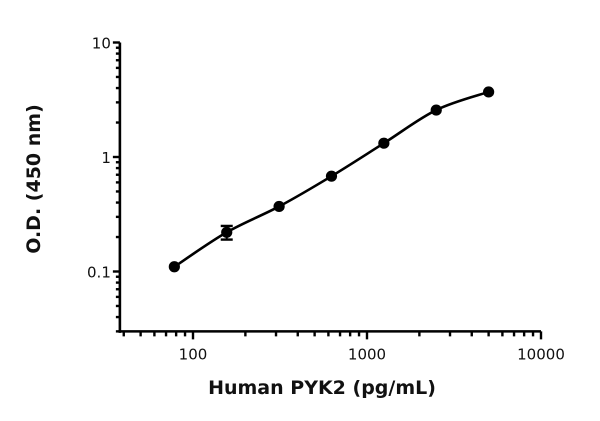 This screenshot has height=421, width=600. Describe the element at coordinates (541, 354) in the screenshot. I see `x-tick-label: 10000` at that location.